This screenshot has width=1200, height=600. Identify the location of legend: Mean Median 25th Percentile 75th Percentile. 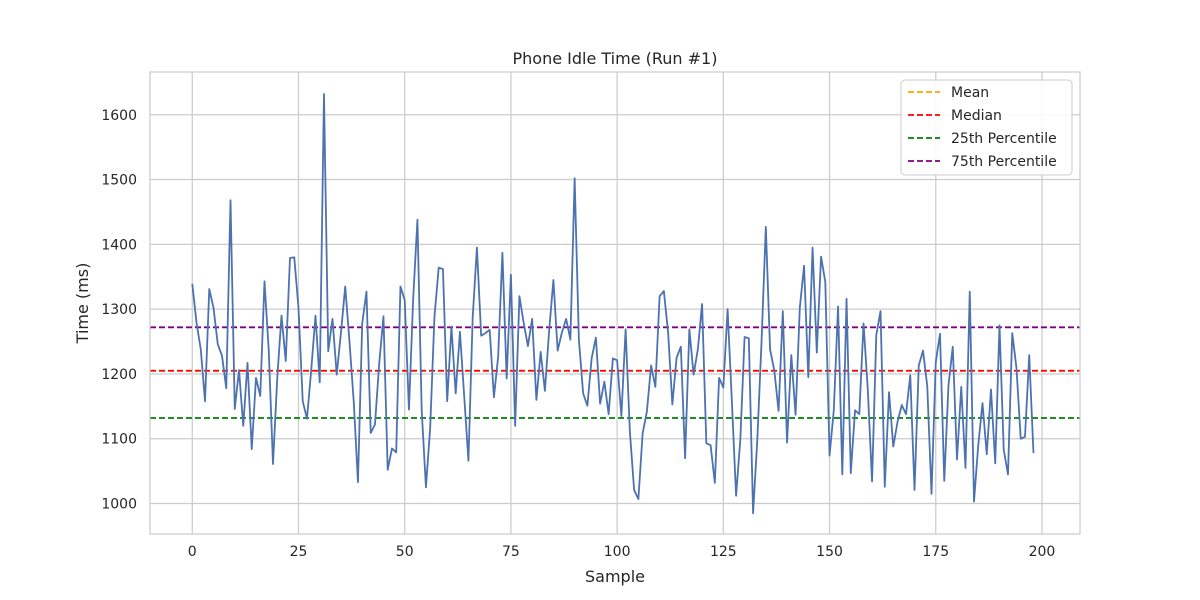
(986, 127).